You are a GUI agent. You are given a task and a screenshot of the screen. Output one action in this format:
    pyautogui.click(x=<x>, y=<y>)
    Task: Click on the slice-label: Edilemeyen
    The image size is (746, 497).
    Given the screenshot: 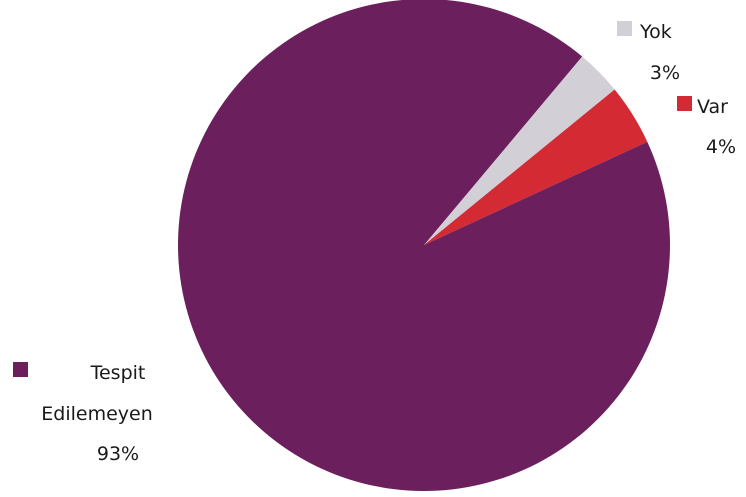 What is the action you would take?
    pyautogui.click(x=97, y=414)
    